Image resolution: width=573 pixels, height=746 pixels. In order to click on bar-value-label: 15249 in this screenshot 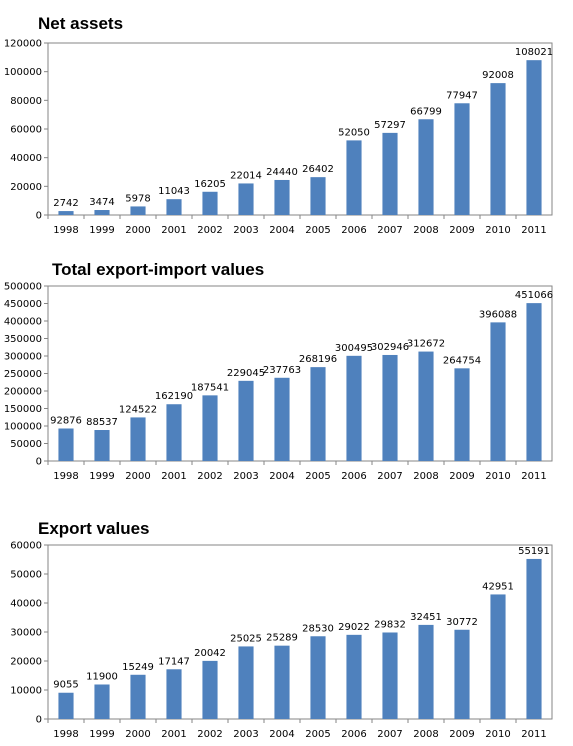, I will do `click(138, 667)`.